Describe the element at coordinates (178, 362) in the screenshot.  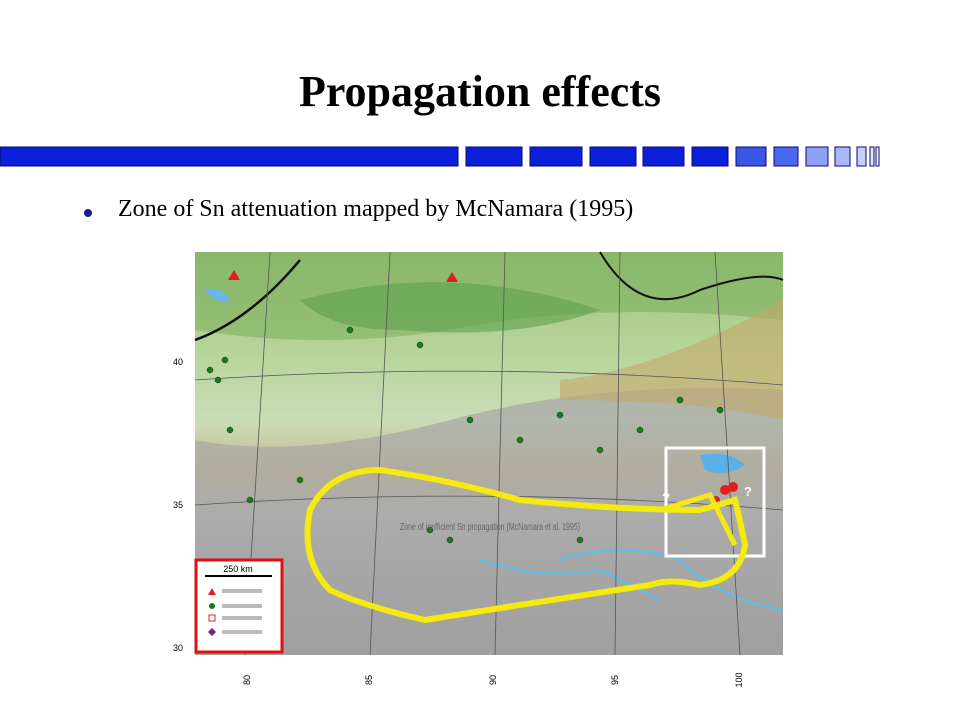
I see `lat-label: 40` at that location.